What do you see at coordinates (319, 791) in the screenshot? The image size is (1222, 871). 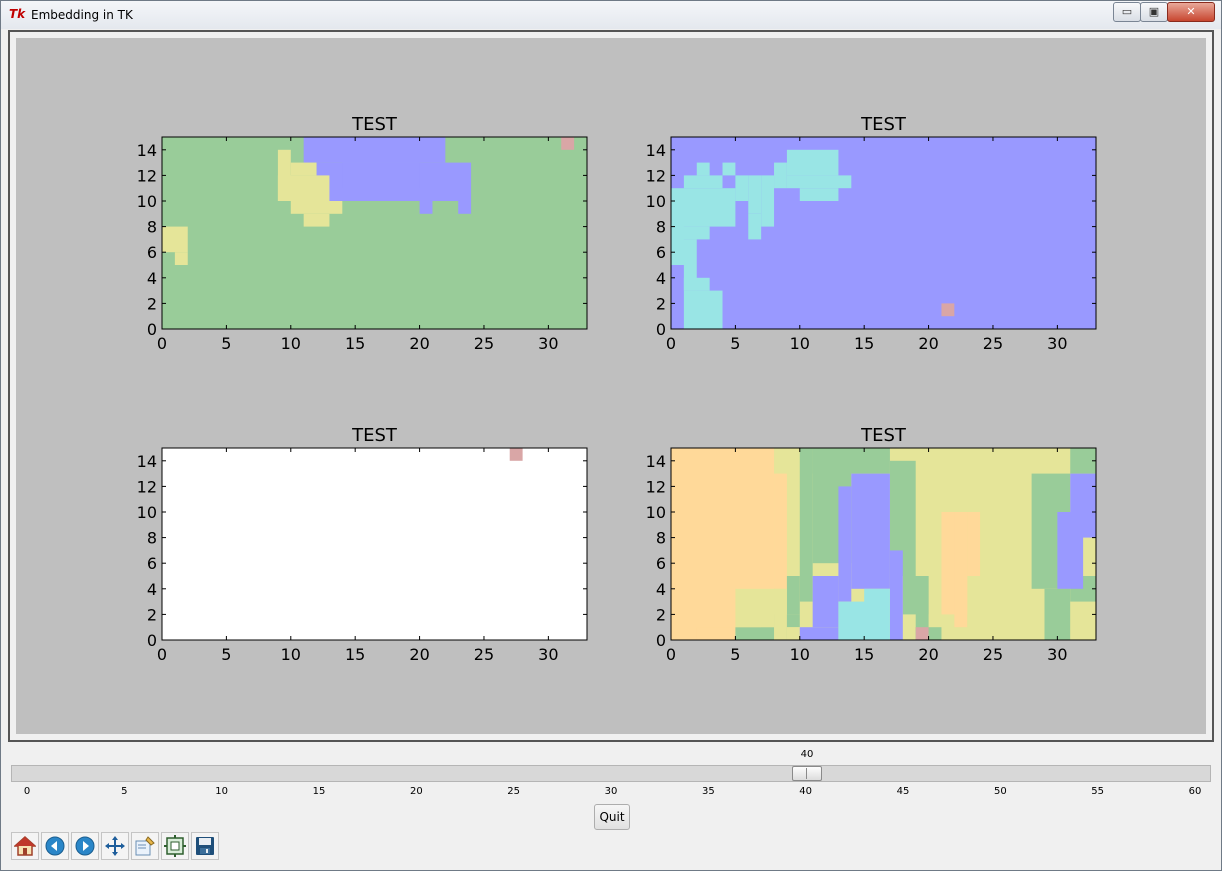 I see `slider-tick-label: 15` at bounding box center [319, 791].